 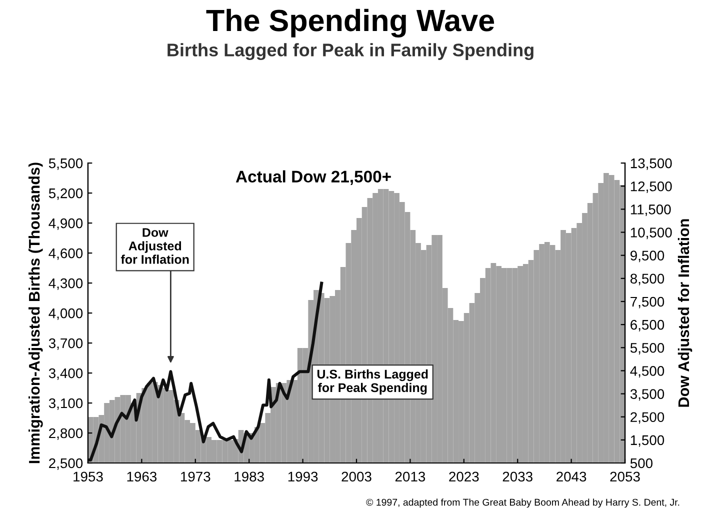 What do you see at coordinates (65, 314) in the screenshot?
I see `y-tick-label: 4,000` at bounding box center [65, 314].